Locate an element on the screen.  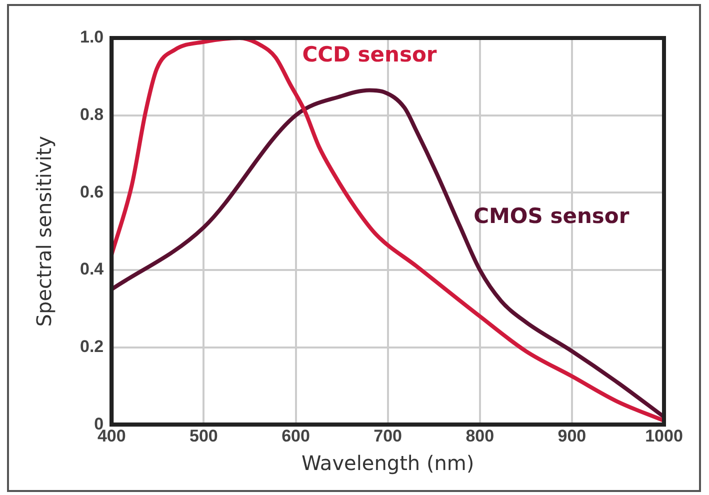
x-tick-label: 1000 is located at coordinates (664, 436).